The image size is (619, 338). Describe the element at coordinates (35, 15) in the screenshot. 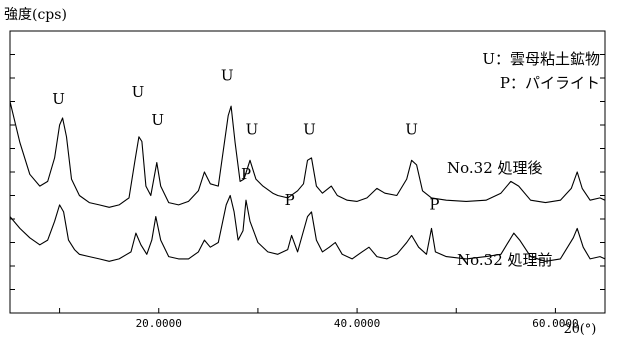

I see `y-axis-label: 強度(cps)` at that location.